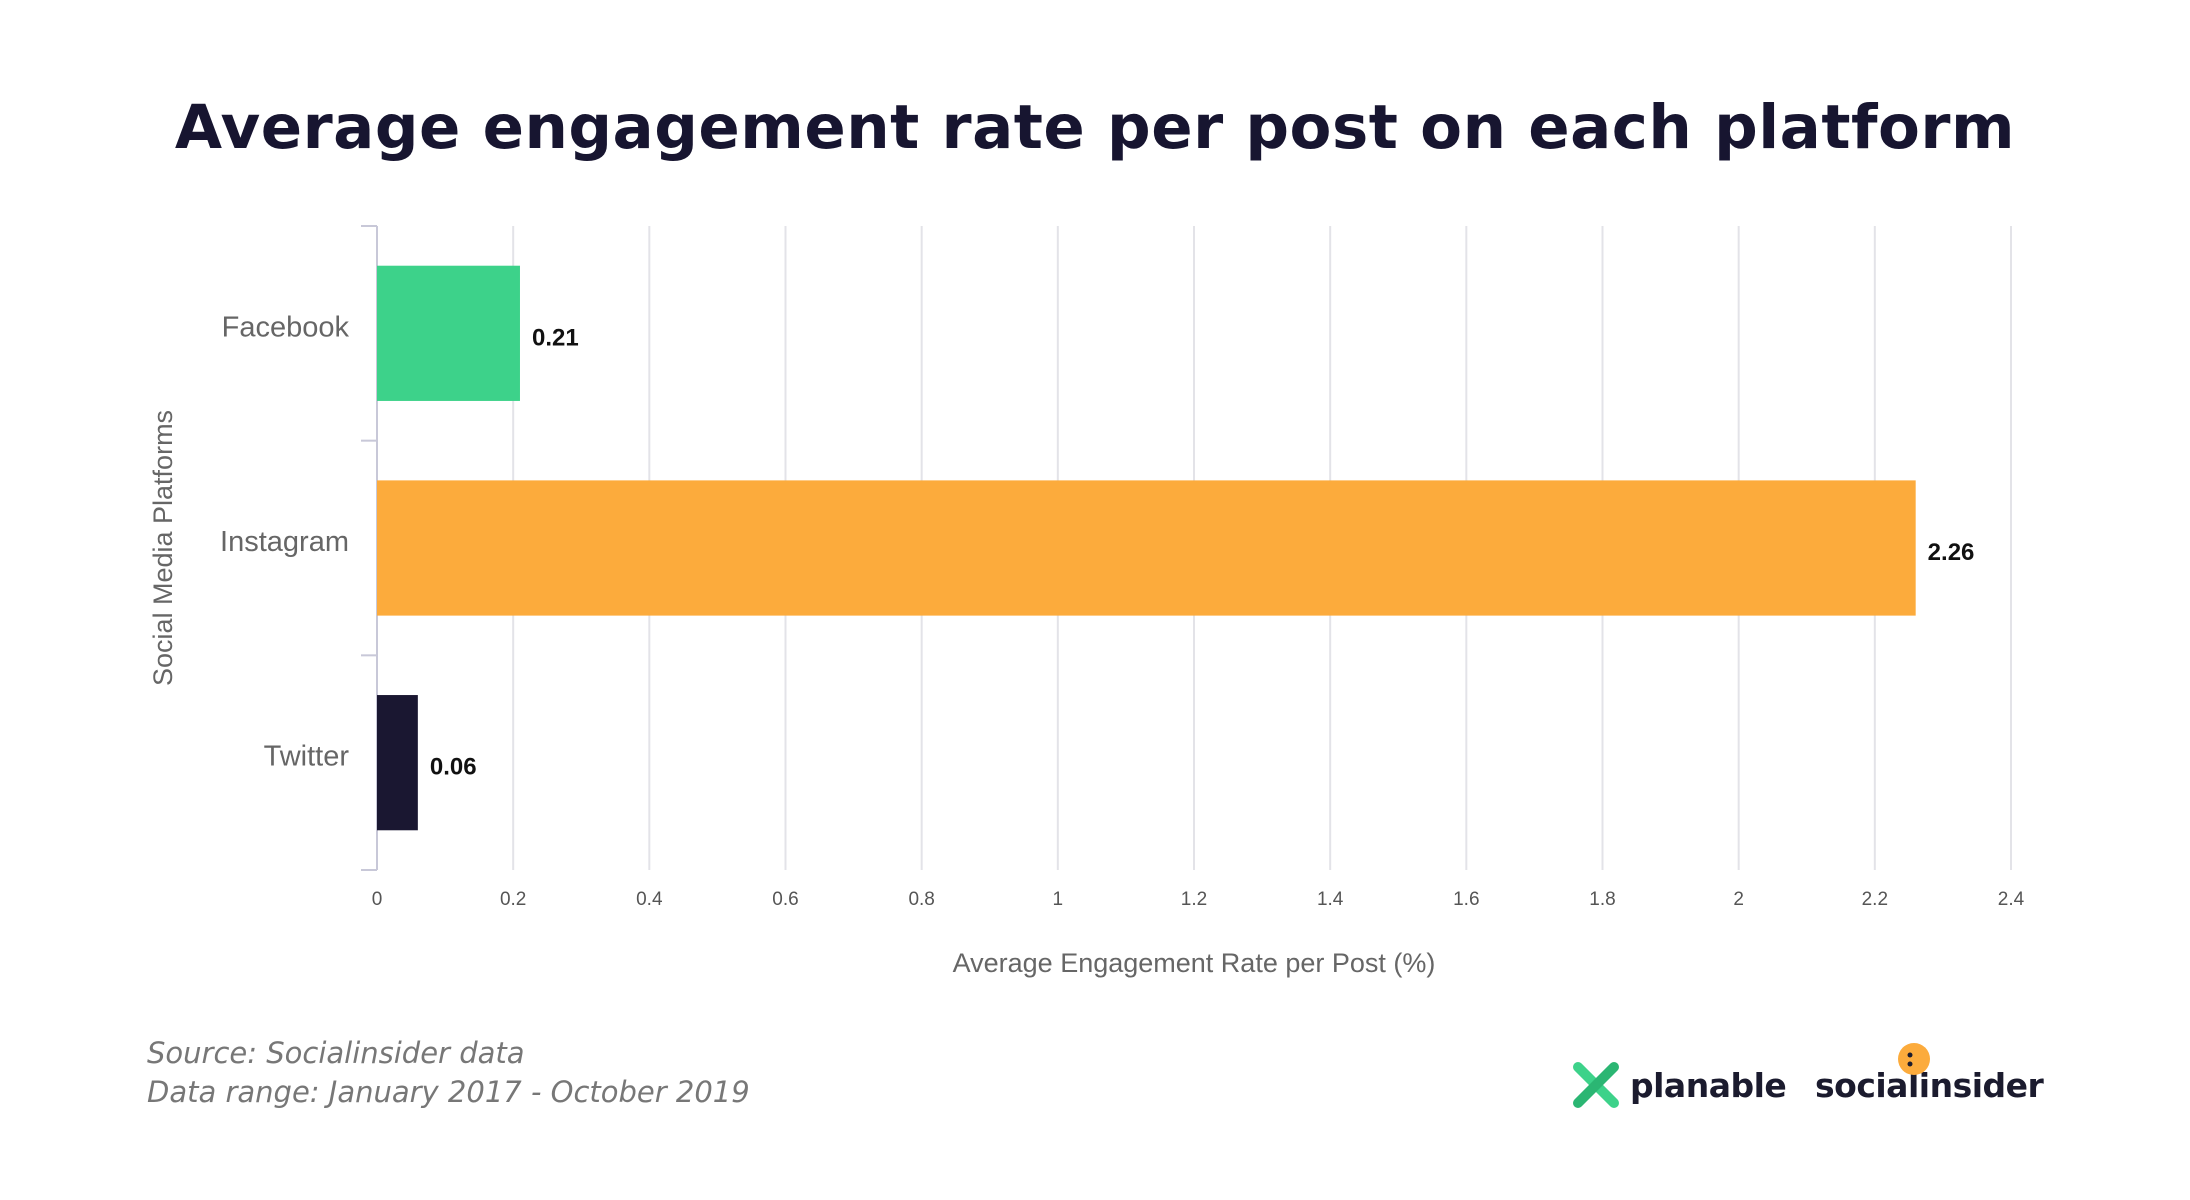 The height and width of the screenshot is (1200, 2190). I want to click on y-tick-label: Twitter, so click(307, 757).